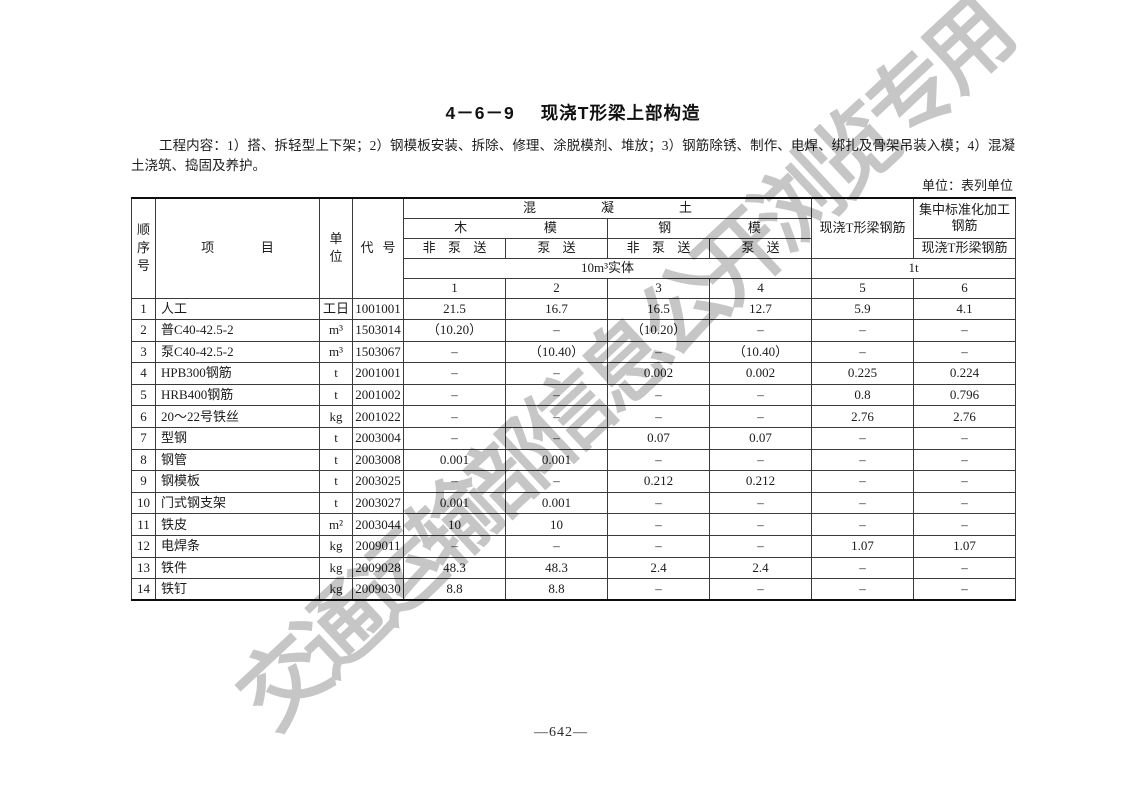 The image size is (1122, 793). What do you see at coordinates (237, 330) in the screenshot?
I see `item-cell: 普C40-42.5-2` at bounding box center [237, 330].